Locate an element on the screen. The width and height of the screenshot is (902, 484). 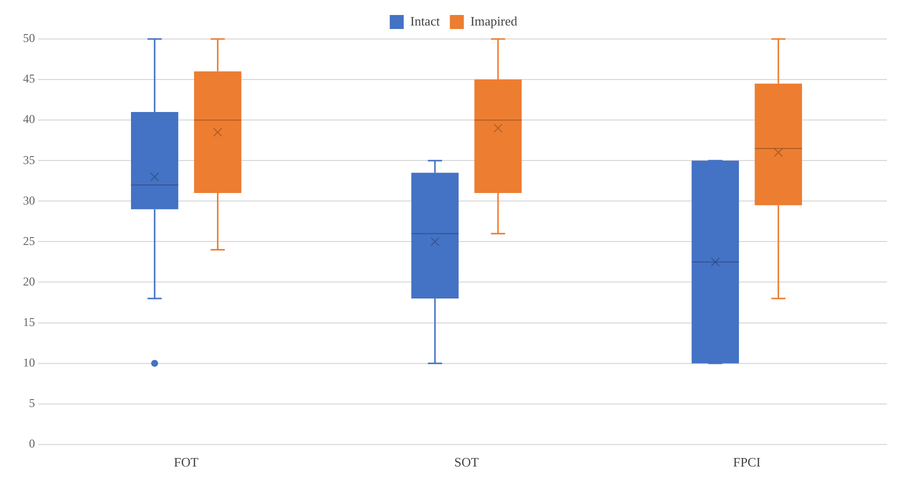
y-tick-label: 0 is located at coordinates (32, 443).